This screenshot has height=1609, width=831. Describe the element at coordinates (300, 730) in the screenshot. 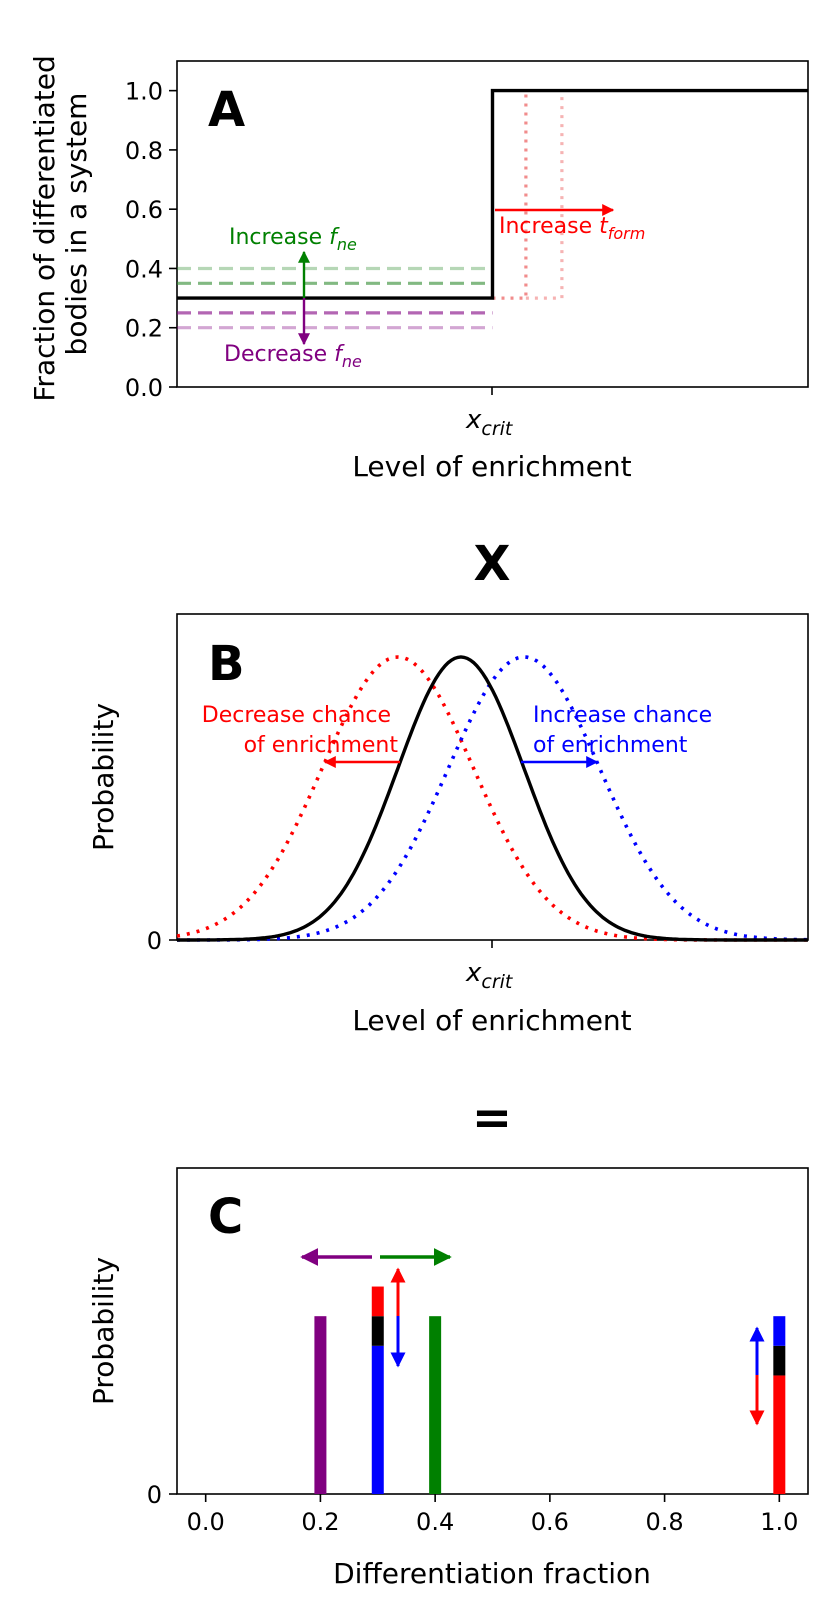

I see `decrease-chance-label: Decrease chance of enrichment` at that location.